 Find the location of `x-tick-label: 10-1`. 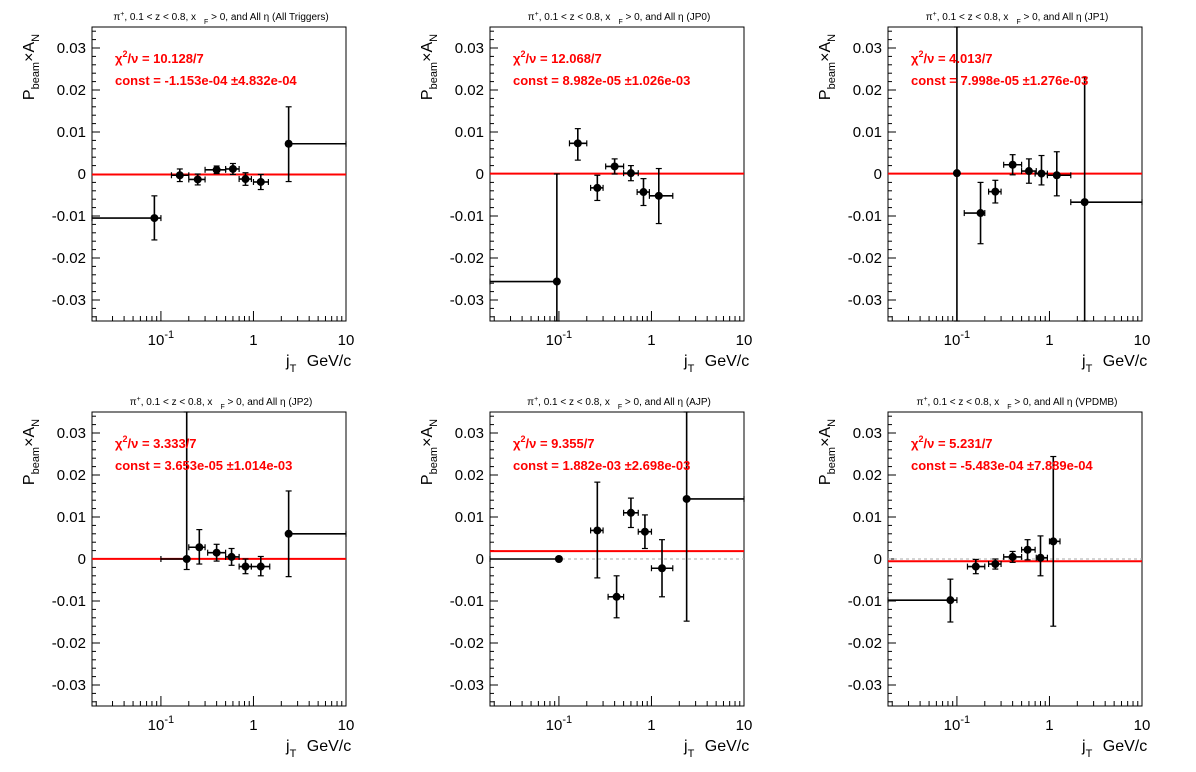

x-tick-label: 10-1 is located at coordinates (957, 724).